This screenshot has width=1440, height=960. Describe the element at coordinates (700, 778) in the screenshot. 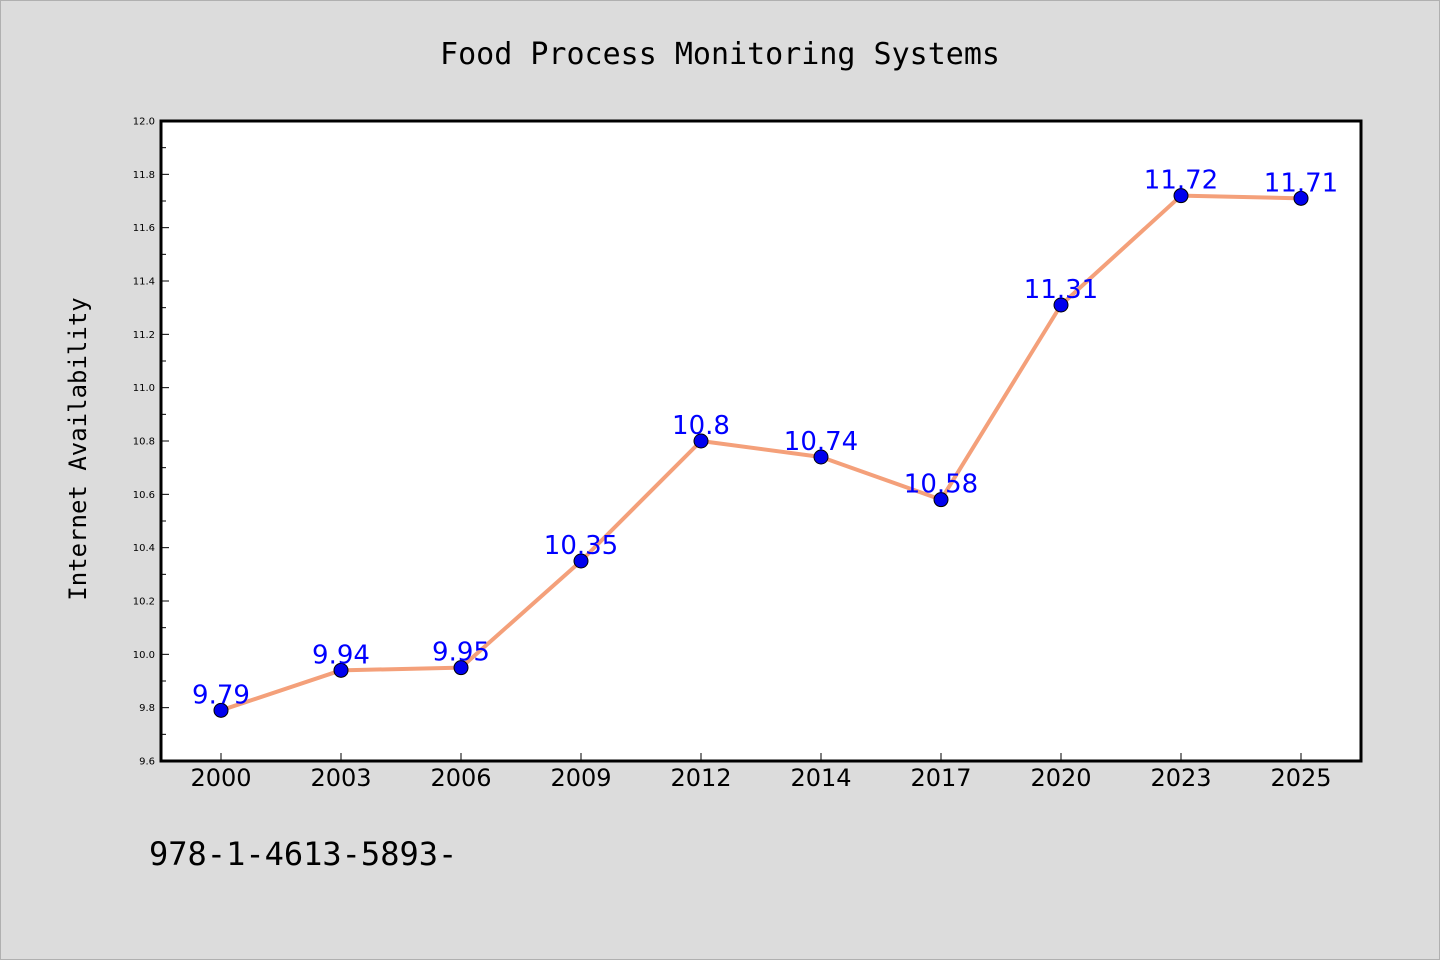

I see `x-tick-label: 2012` at that location.